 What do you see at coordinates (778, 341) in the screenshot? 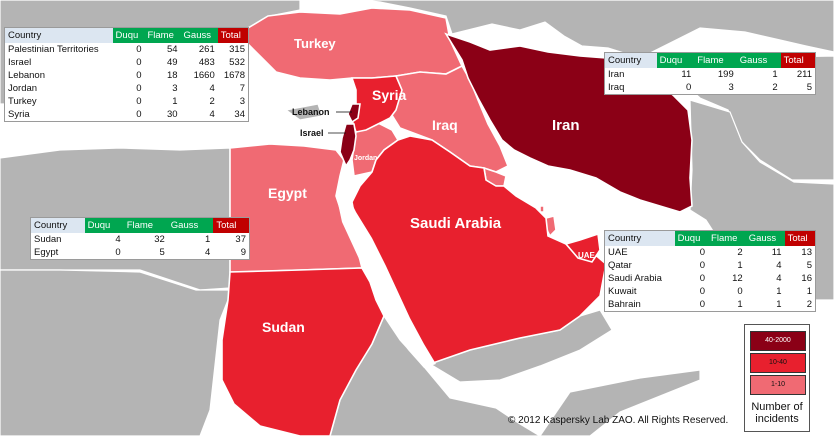
I see `legend-item-high: 40-2000` at bounding box center [778, 341].